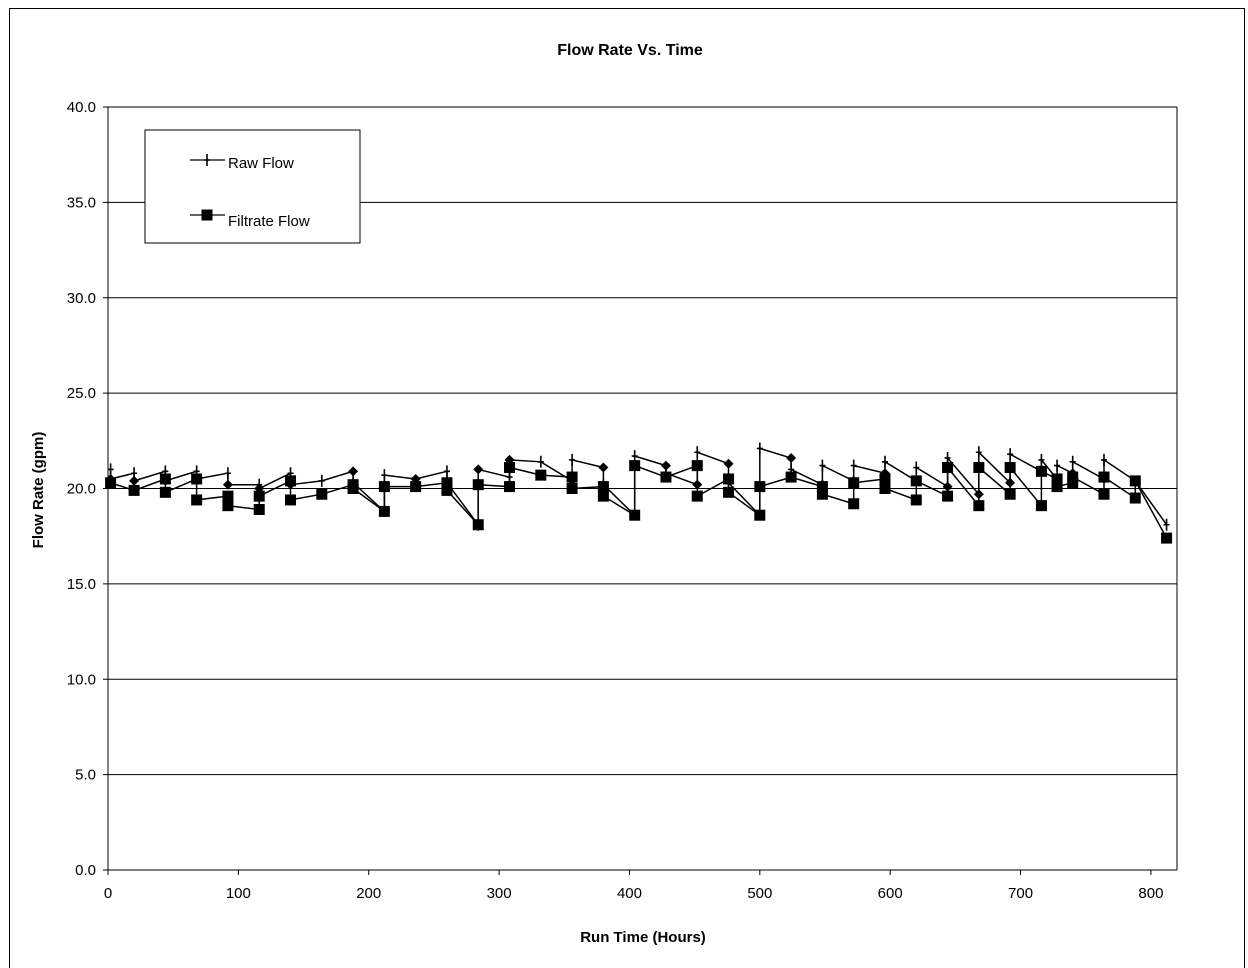 This screenshot has height=968, width=1248. Describe the element at coordinates (368, 893) in the screenshot. I see `x-tick-label: 200` at that location.